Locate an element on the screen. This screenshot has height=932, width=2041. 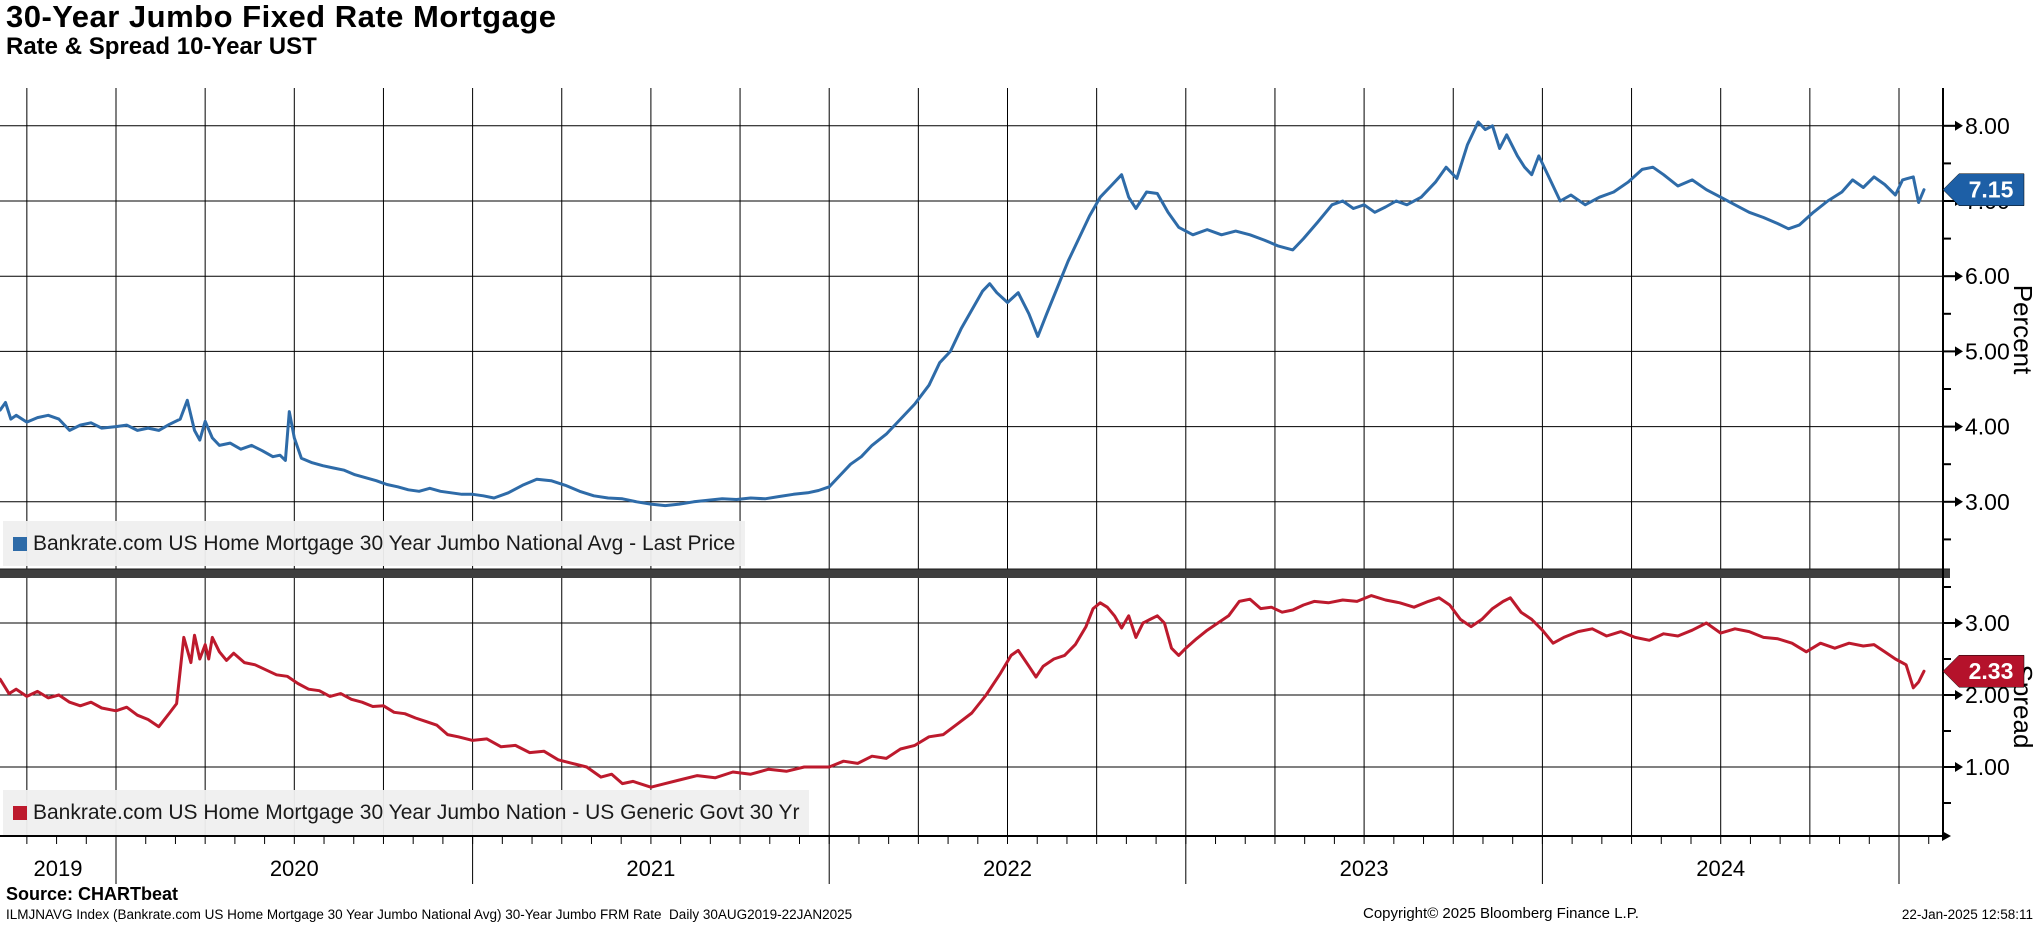
y-tick-label: 4.00 is located at coordinates (1987, 427).